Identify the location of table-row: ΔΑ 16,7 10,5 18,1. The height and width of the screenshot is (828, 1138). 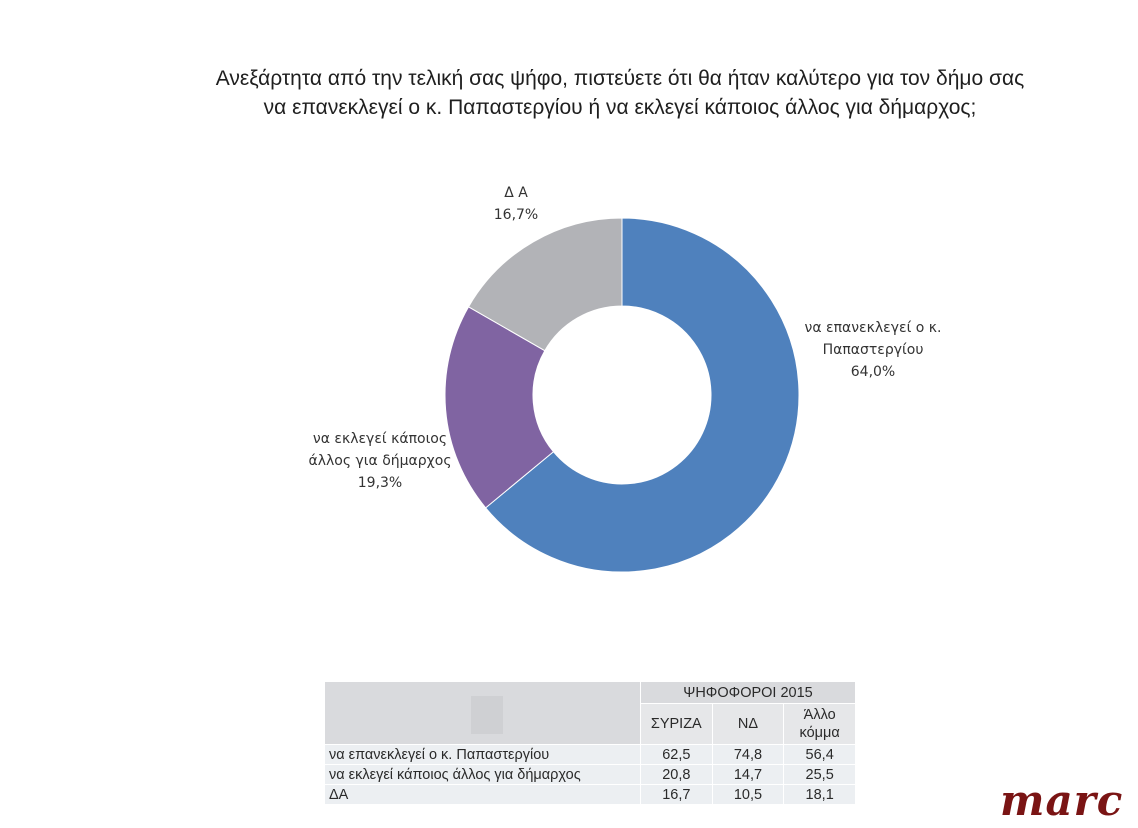
(590, 794).